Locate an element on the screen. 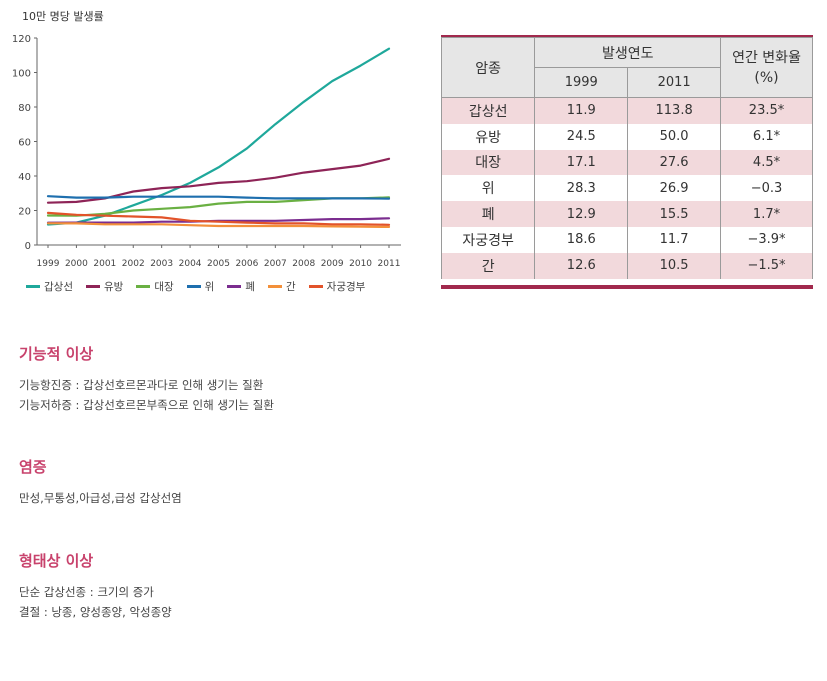  header-year-group: 발생연도 is located at coordinates (628, 52).